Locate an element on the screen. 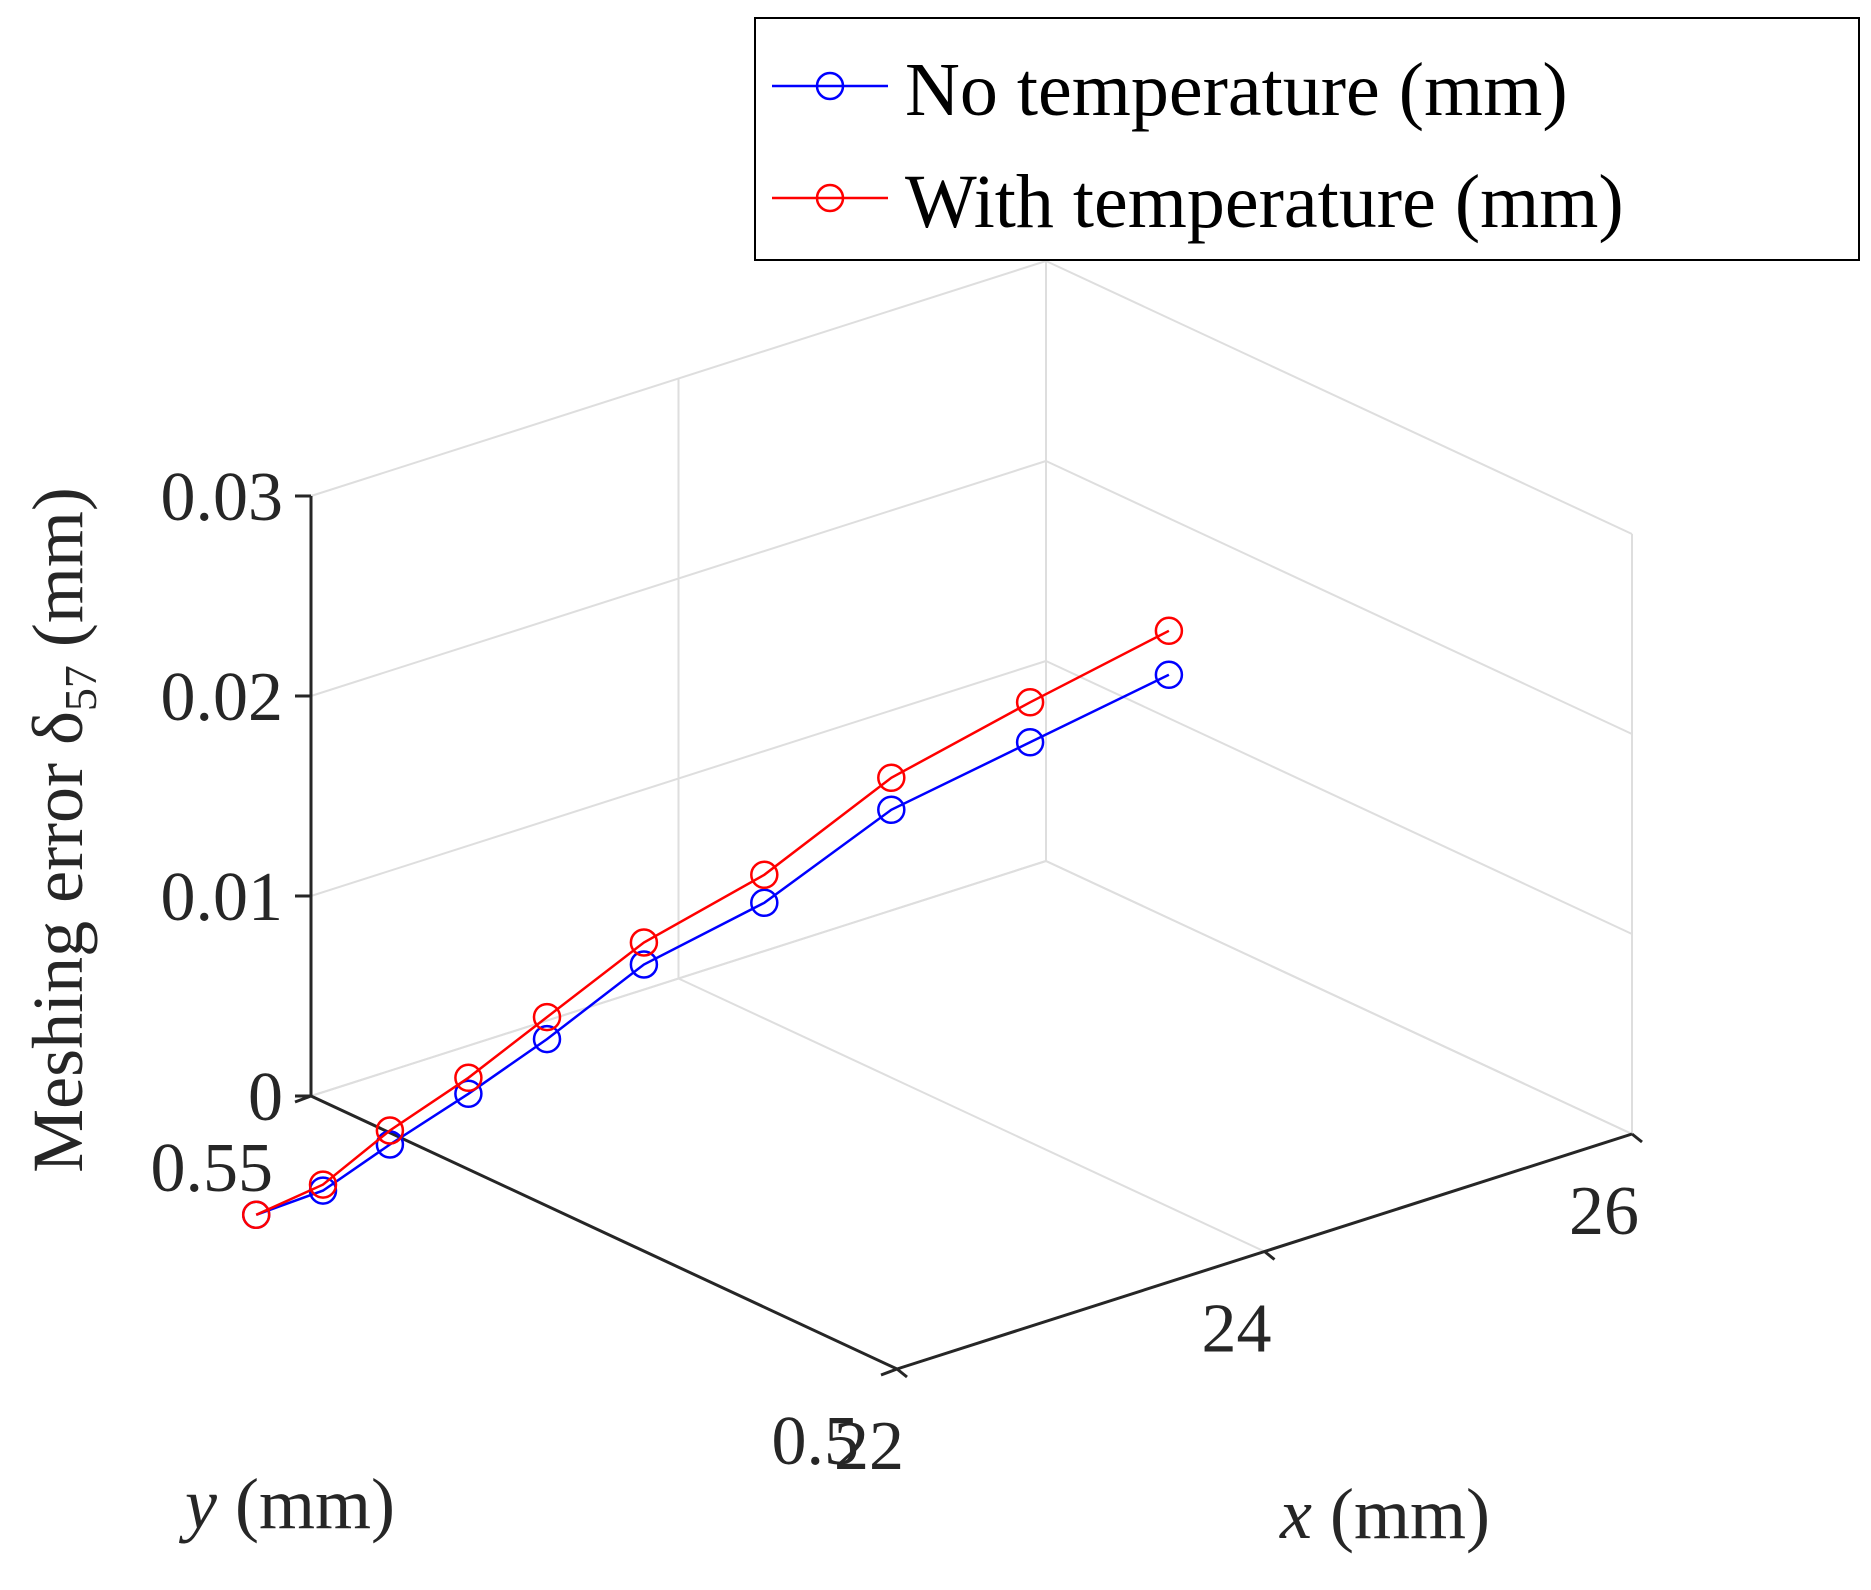  z-axis-label-symbol: δ is located at coordinates (58, 728).